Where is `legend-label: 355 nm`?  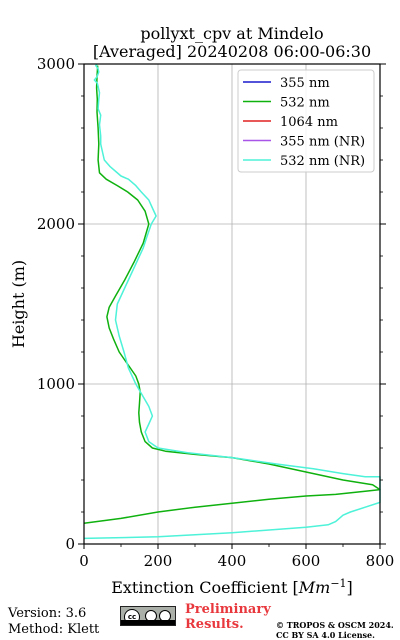
legend-label: 355 nm is located at coordinates (305, 83).